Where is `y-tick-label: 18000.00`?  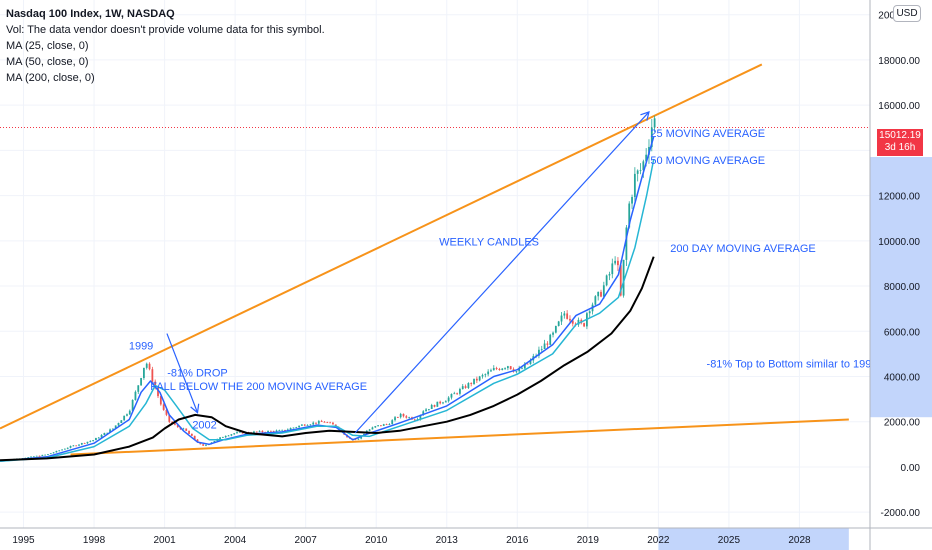 y-tick-label: 18000.00 is located at coordinates (899, 61).